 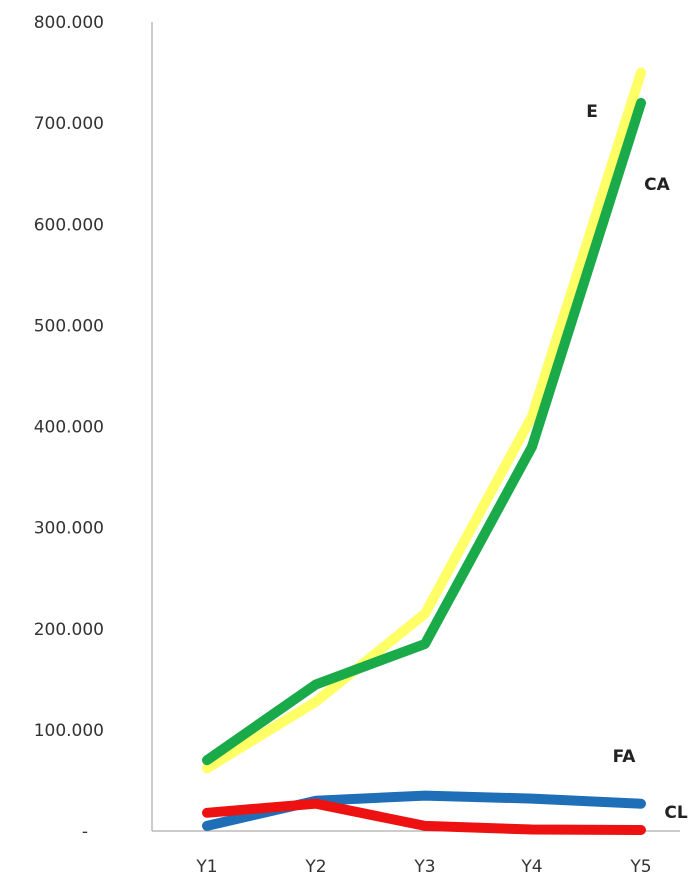 I want to click on y-tick-label: 300.000, so click(x=69, y=529).